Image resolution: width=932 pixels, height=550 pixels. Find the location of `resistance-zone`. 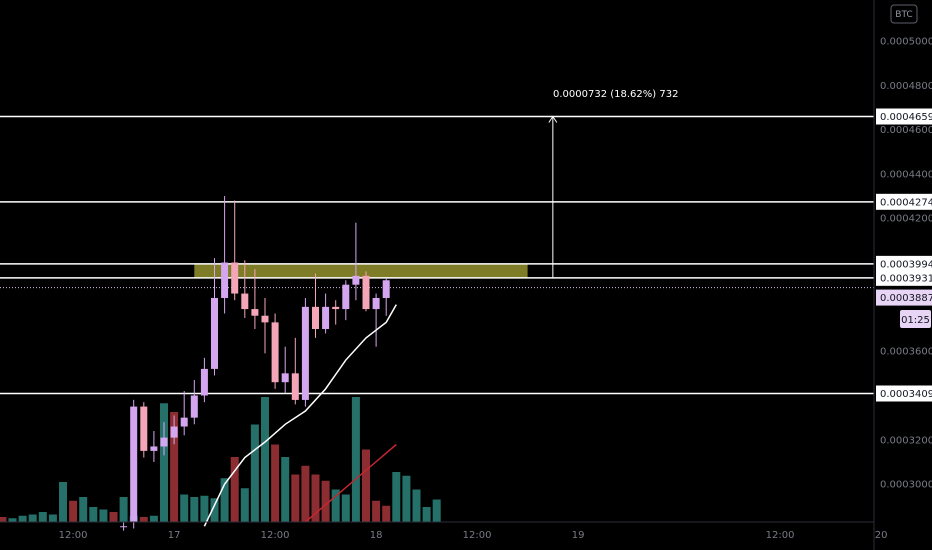

resistance-zone is located at coordinates (361, 271).